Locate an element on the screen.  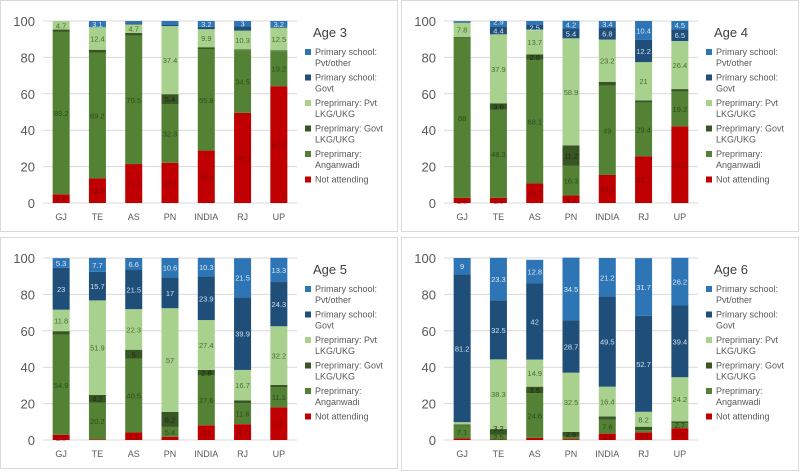
data-label: 21.5 is located at coordinates (133, 290).